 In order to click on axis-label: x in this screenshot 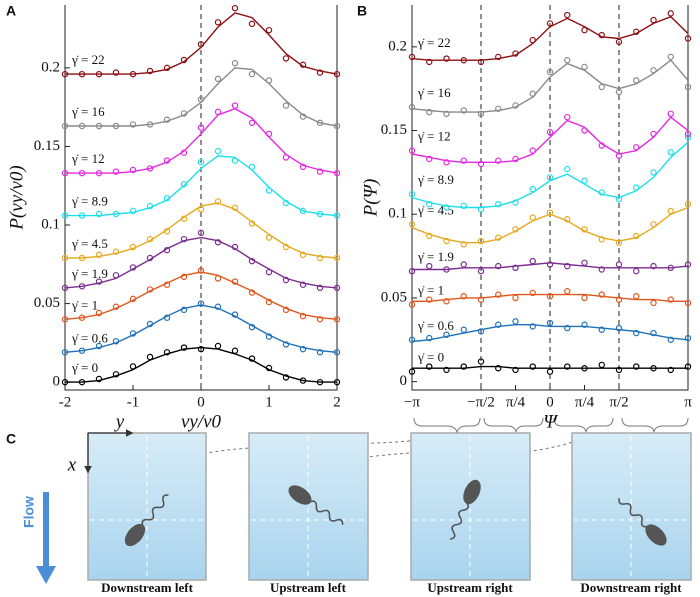, I will do `click(72, 464)`.